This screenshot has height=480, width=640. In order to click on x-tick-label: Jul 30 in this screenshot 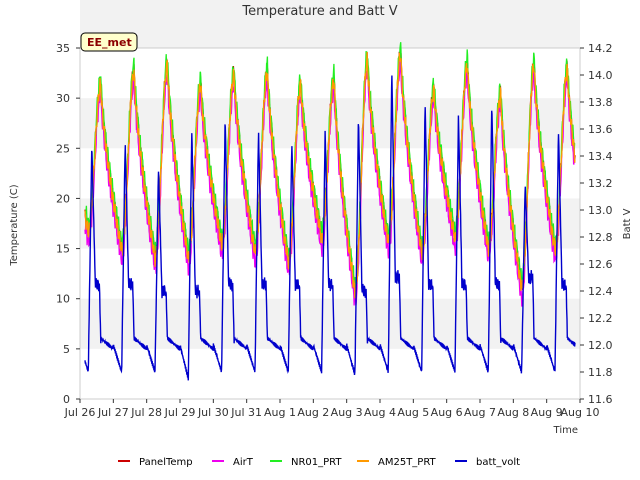, I will do `click(213, 412)`.